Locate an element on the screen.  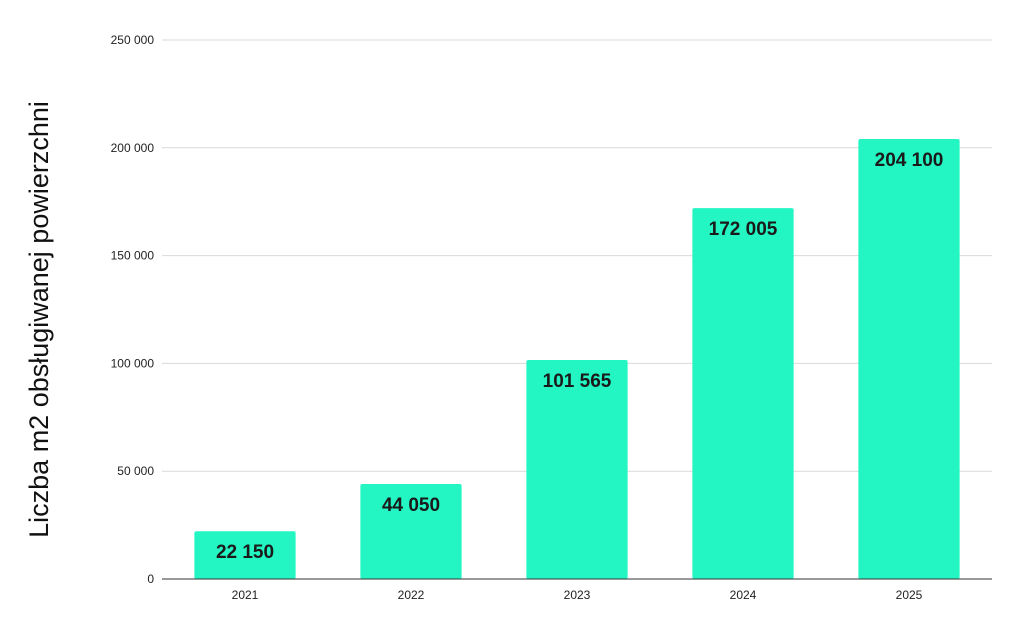
data-label: 204 100 is located at coordinates (909, 160).